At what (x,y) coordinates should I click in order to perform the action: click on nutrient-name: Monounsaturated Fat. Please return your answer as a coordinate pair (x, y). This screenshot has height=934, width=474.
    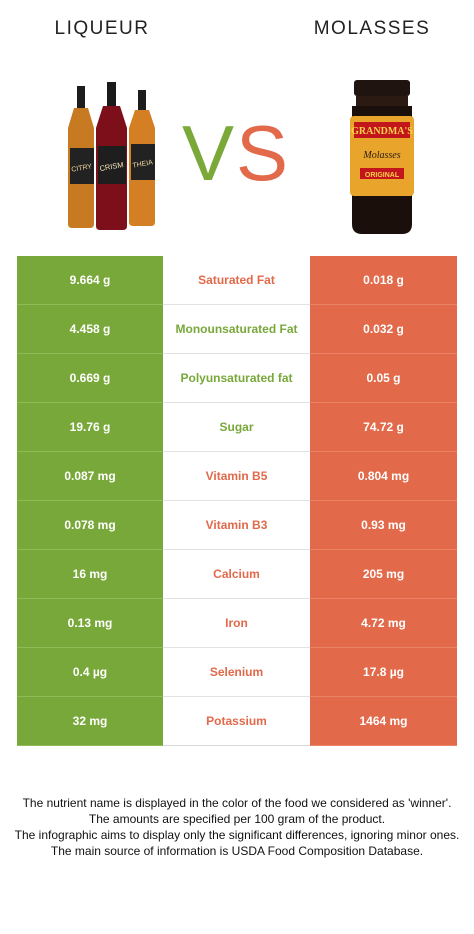
    Looking at the image, I should click on (236, 329).